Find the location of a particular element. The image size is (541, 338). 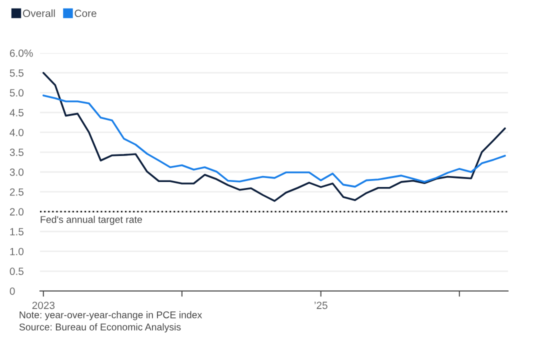

y-tick-label: 1.0 is located at coordinates (17, 252).